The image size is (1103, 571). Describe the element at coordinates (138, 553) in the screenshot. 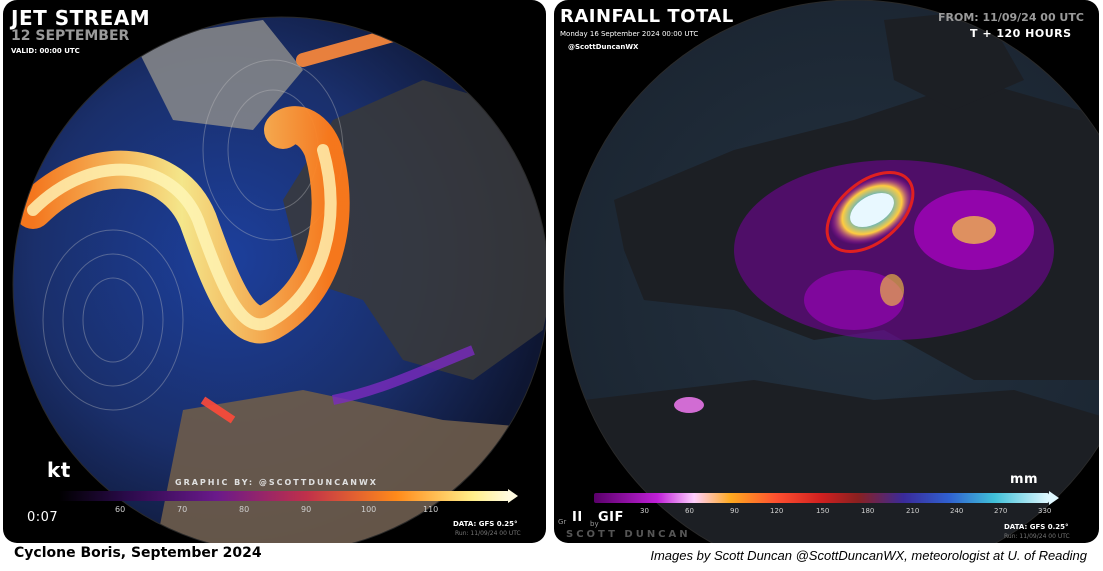

I see `caption-left: Cyclone Boris, September 2024` at that location.